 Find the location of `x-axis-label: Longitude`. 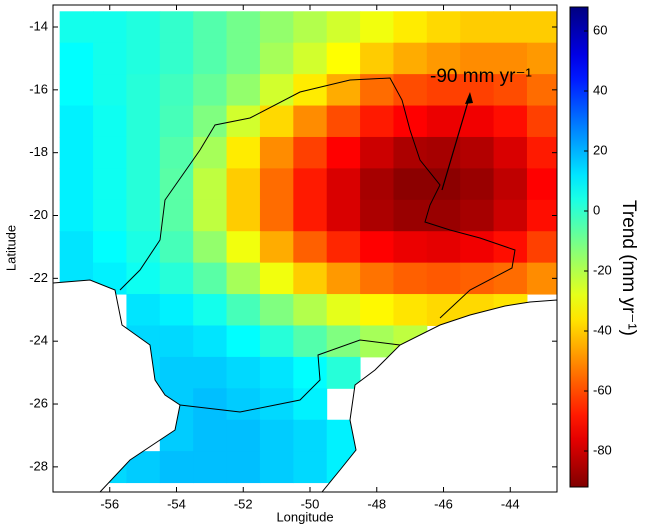

x-axis-label: Longitude is located at coordinates (304, 516).